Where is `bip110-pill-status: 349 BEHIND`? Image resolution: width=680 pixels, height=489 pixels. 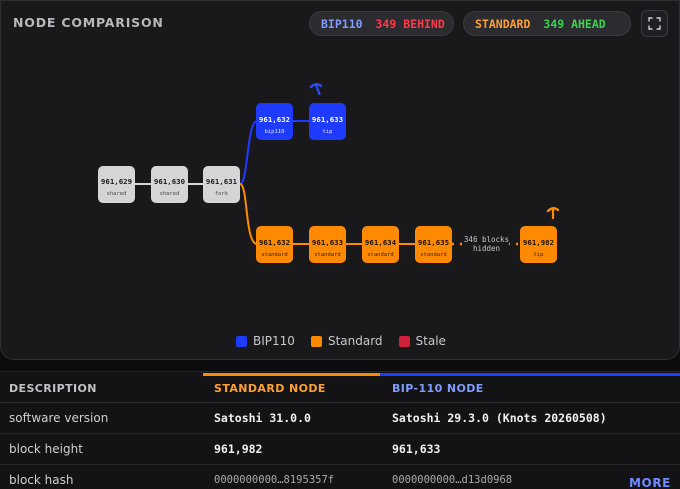
bip110-pill-status: 349 BEHIND is located at coordinates (410, 23).